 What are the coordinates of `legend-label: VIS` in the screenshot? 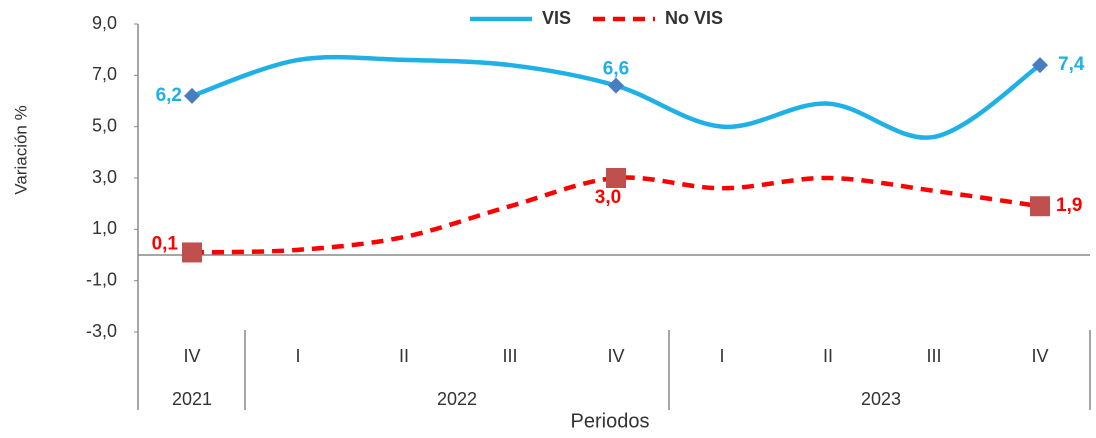 It's located at (556, 18).